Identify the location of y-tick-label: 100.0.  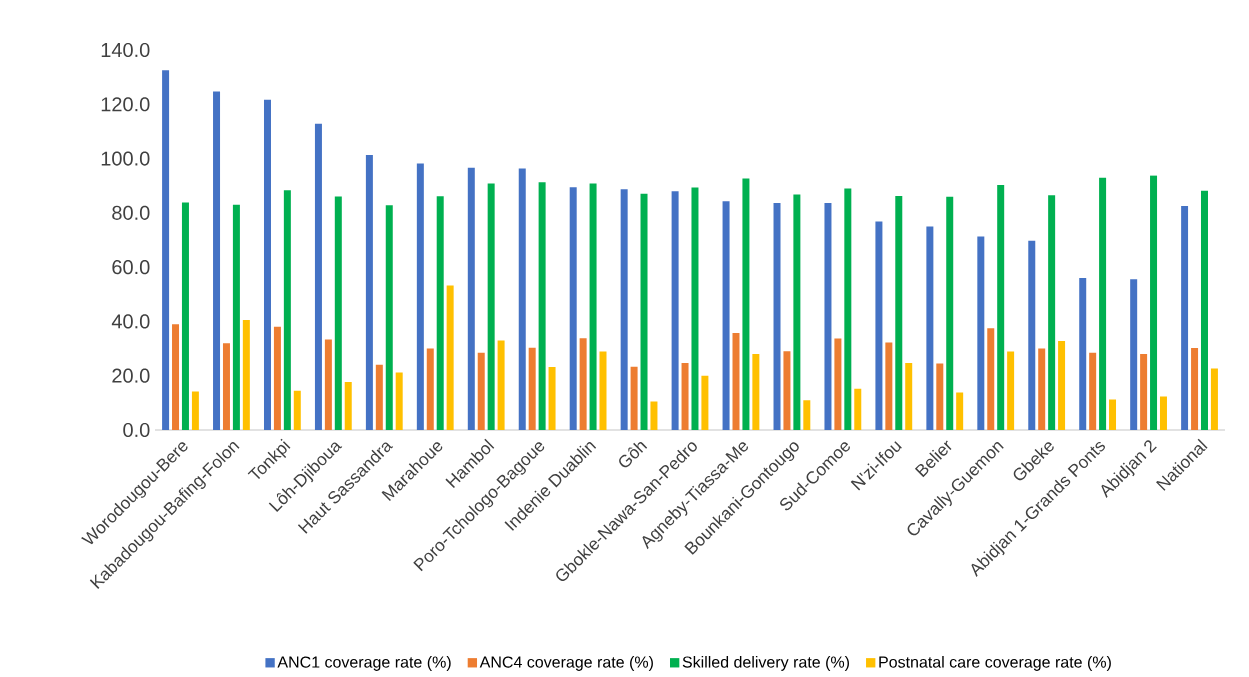
(125, 158).